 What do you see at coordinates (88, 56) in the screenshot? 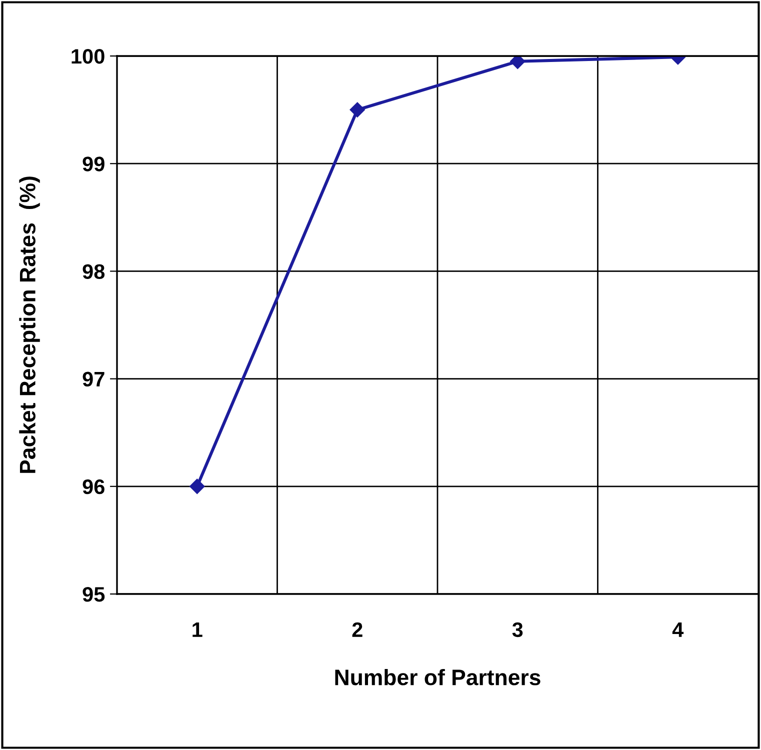
I see `y-tick-label: 100` at bounding box center [88, 56].